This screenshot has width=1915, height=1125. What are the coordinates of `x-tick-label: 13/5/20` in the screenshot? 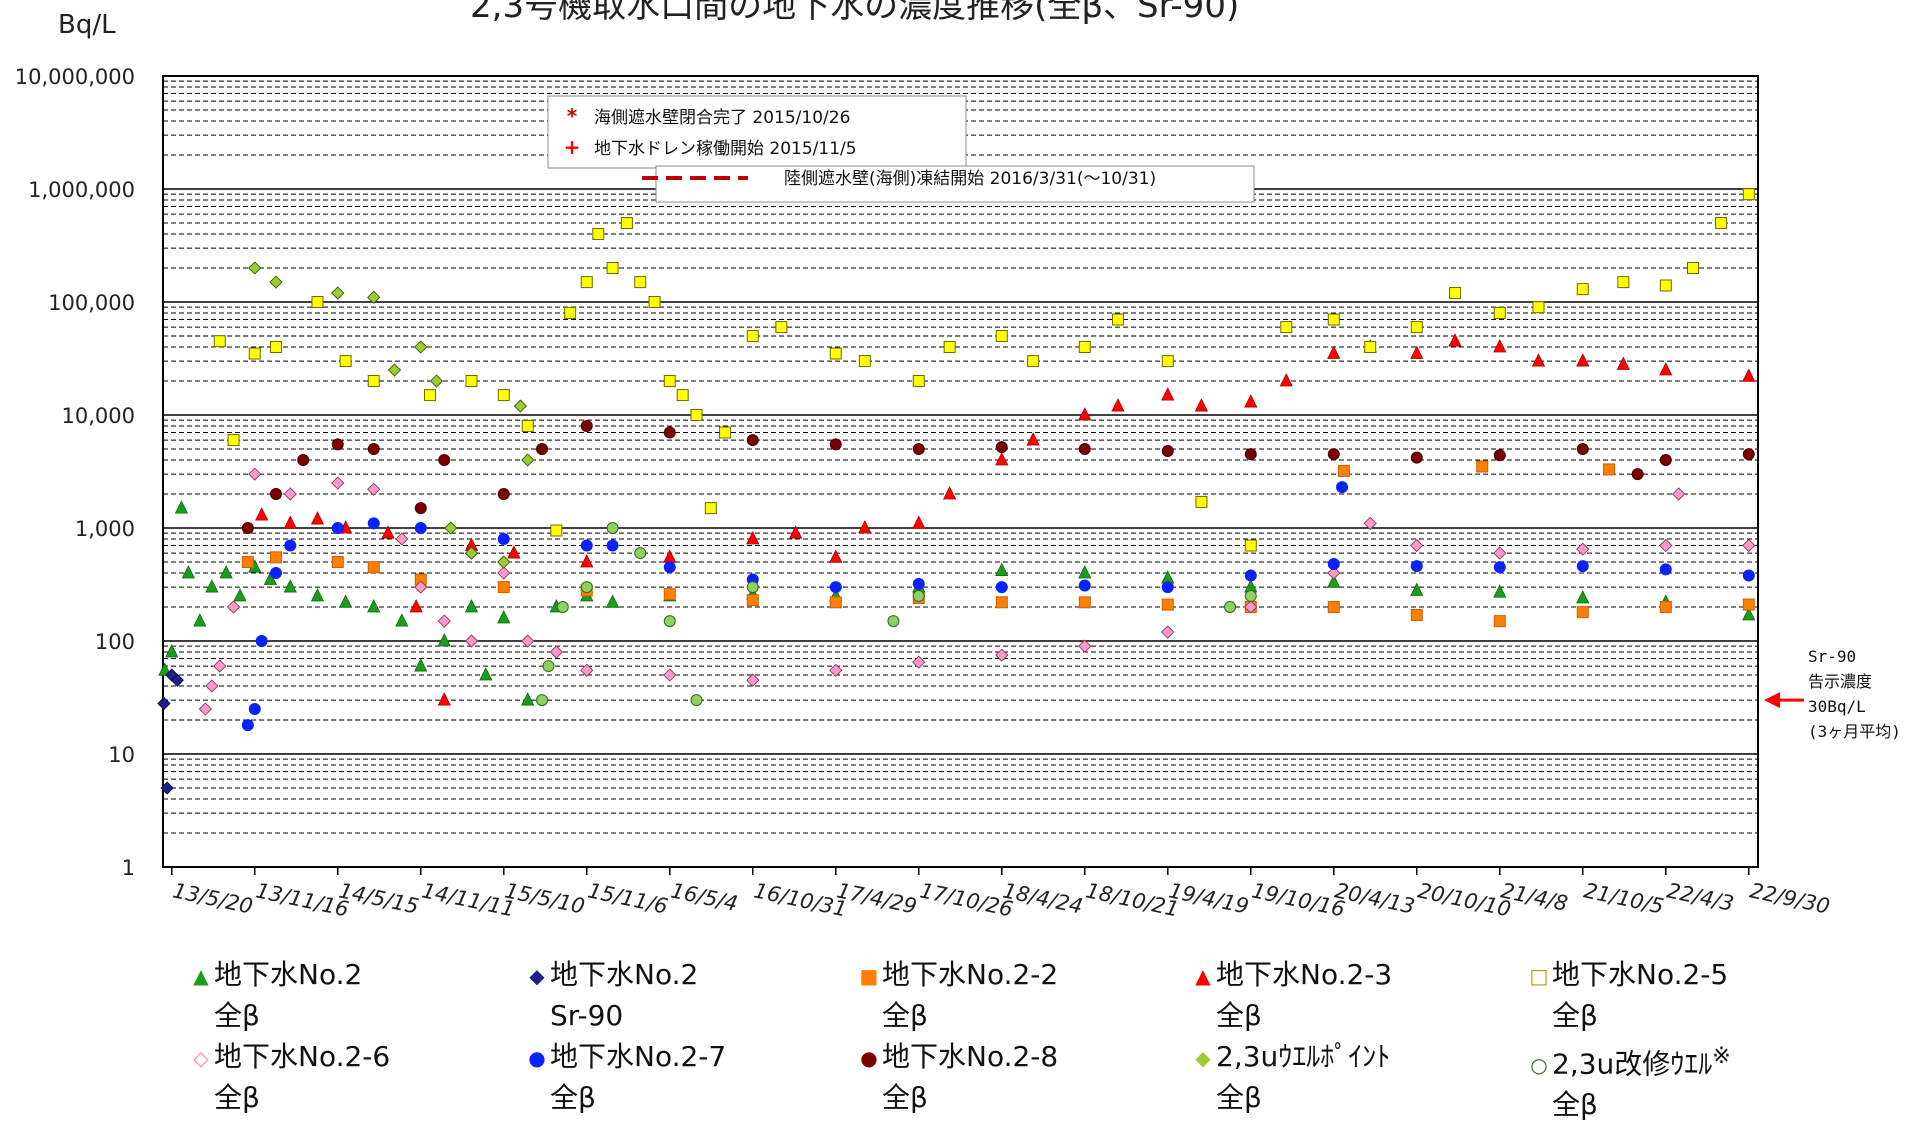 It's located at (213, 898).